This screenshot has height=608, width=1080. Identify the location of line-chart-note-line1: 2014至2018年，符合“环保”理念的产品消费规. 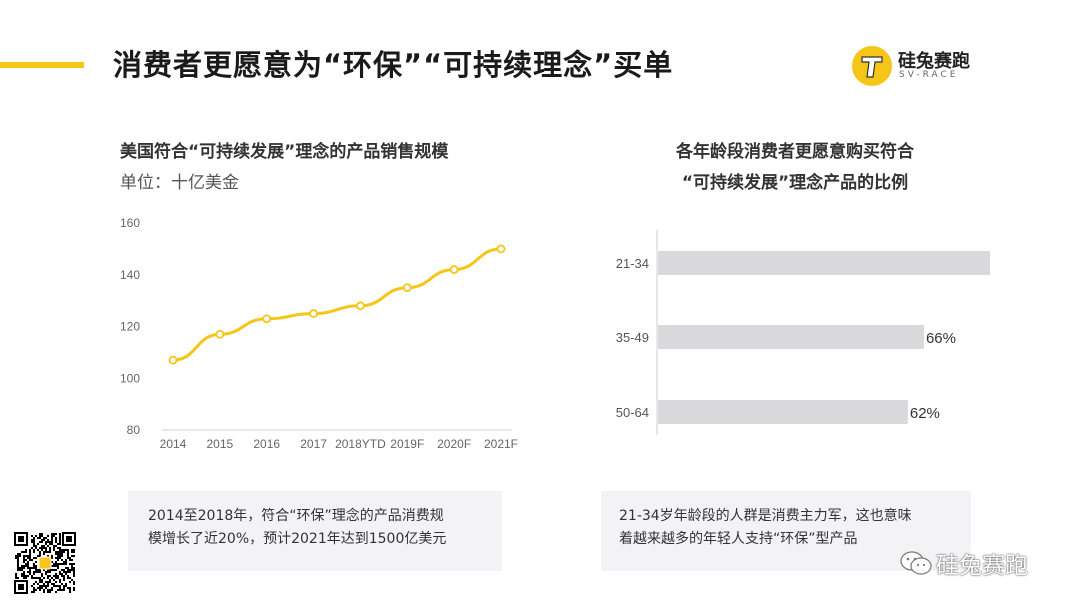
(296, 516).